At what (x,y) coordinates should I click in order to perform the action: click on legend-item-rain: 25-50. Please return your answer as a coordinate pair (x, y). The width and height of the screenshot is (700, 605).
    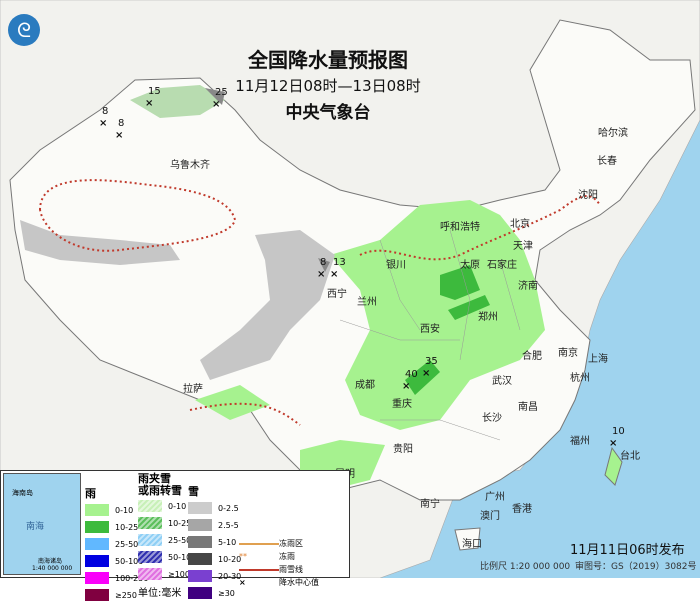
    Looking at the image, I should click on (116, 544).